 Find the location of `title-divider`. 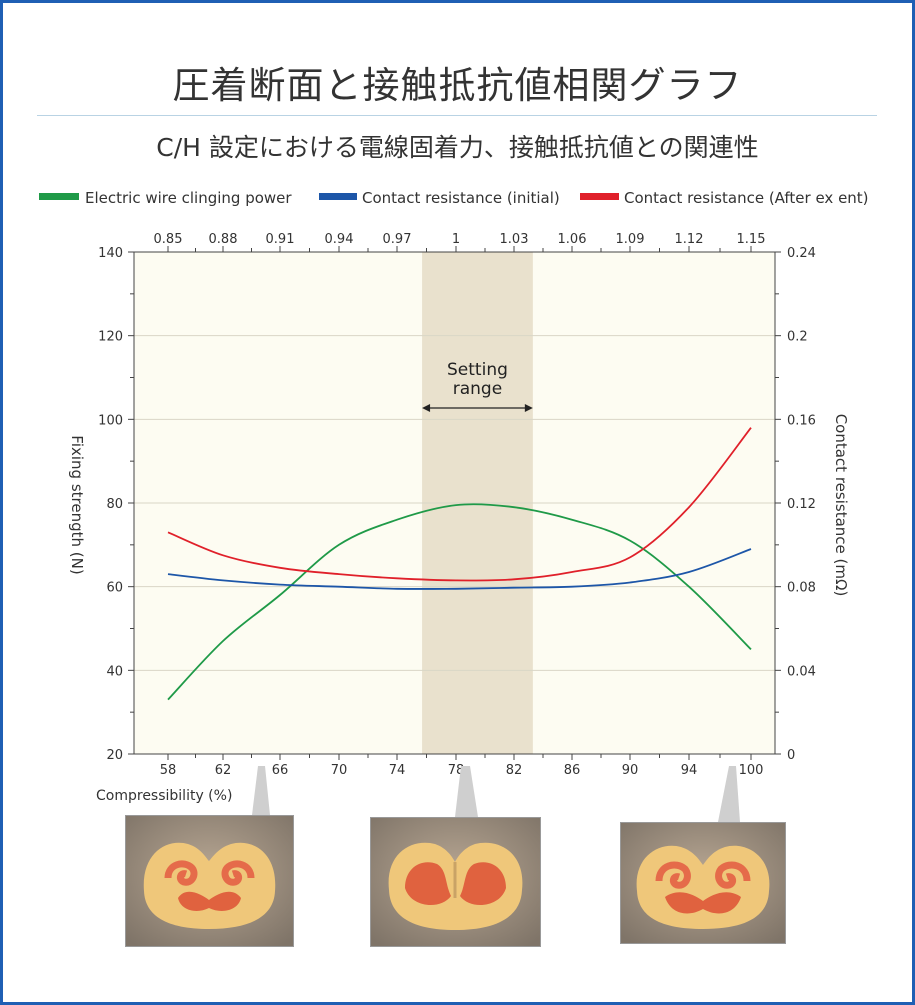

title-divider is located at coordinates (457, 115).